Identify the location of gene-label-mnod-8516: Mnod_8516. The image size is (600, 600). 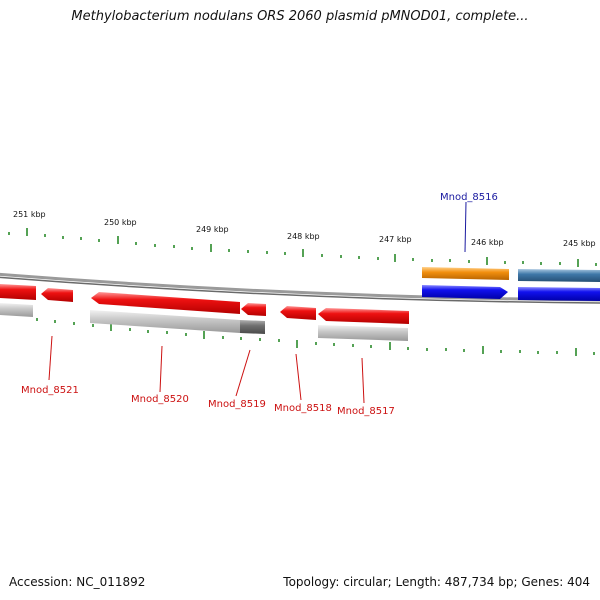
(469, 197).